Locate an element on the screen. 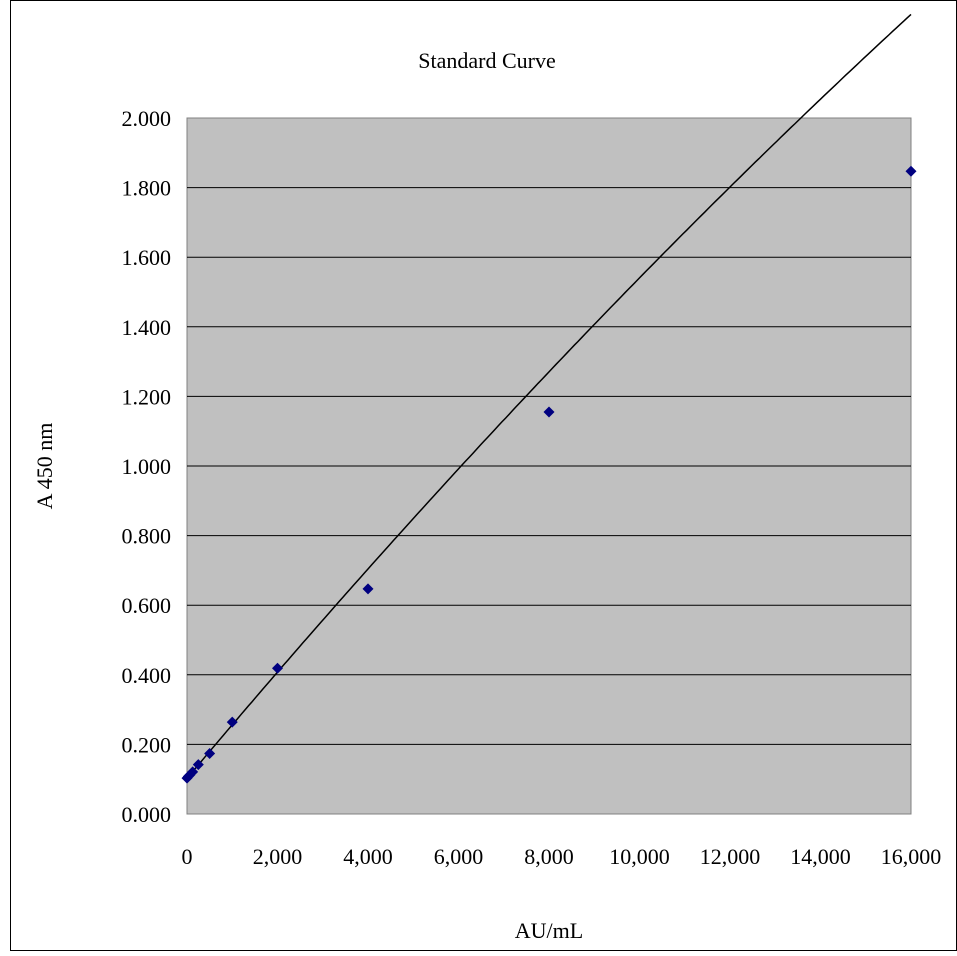 This screenshot has height=956, width=957. x-tick-label: 8,000 is located at coordinates (549, 856).